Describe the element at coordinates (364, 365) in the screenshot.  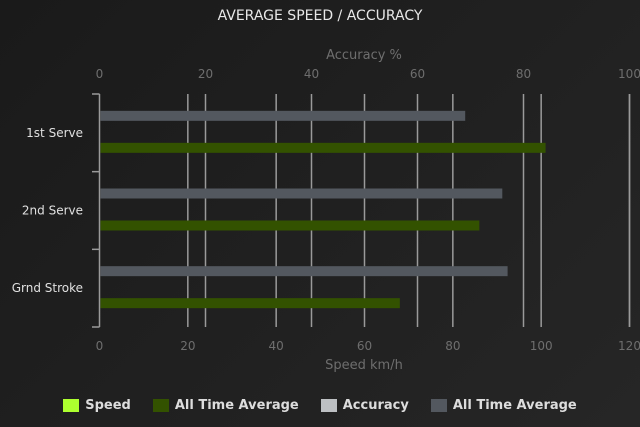
I see `bottom-axis-label: Speed km/h` at that location.